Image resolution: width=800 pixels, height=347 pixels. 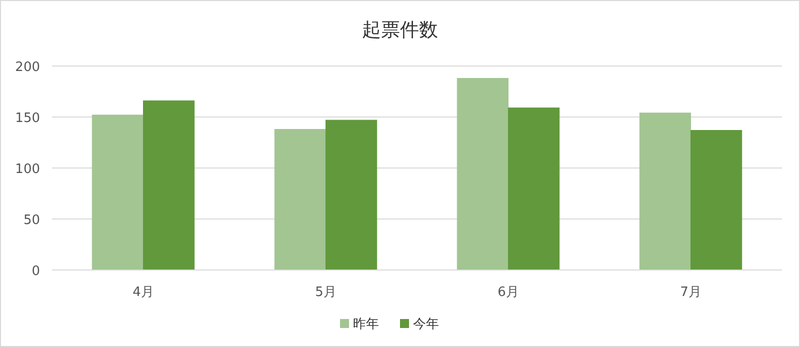 I want to click on y-tick-label: 200, so click(x=27, y=67).